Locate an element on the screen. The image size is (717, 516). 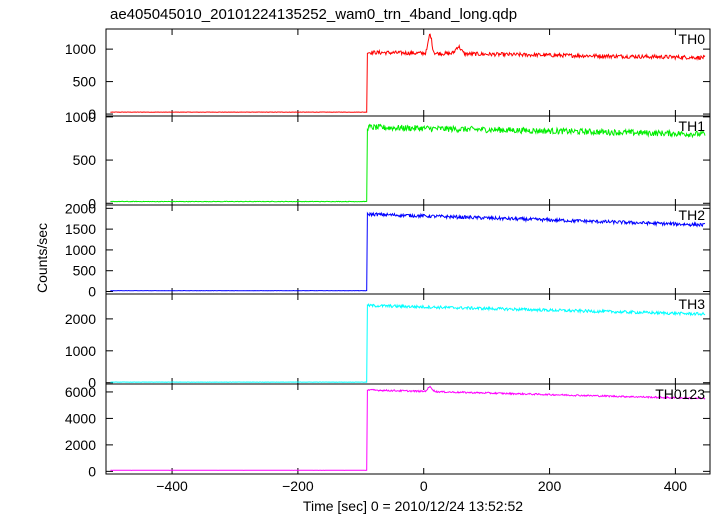
x-axis: −400 −200 0 200 400 is located at coordinates (421, 486).